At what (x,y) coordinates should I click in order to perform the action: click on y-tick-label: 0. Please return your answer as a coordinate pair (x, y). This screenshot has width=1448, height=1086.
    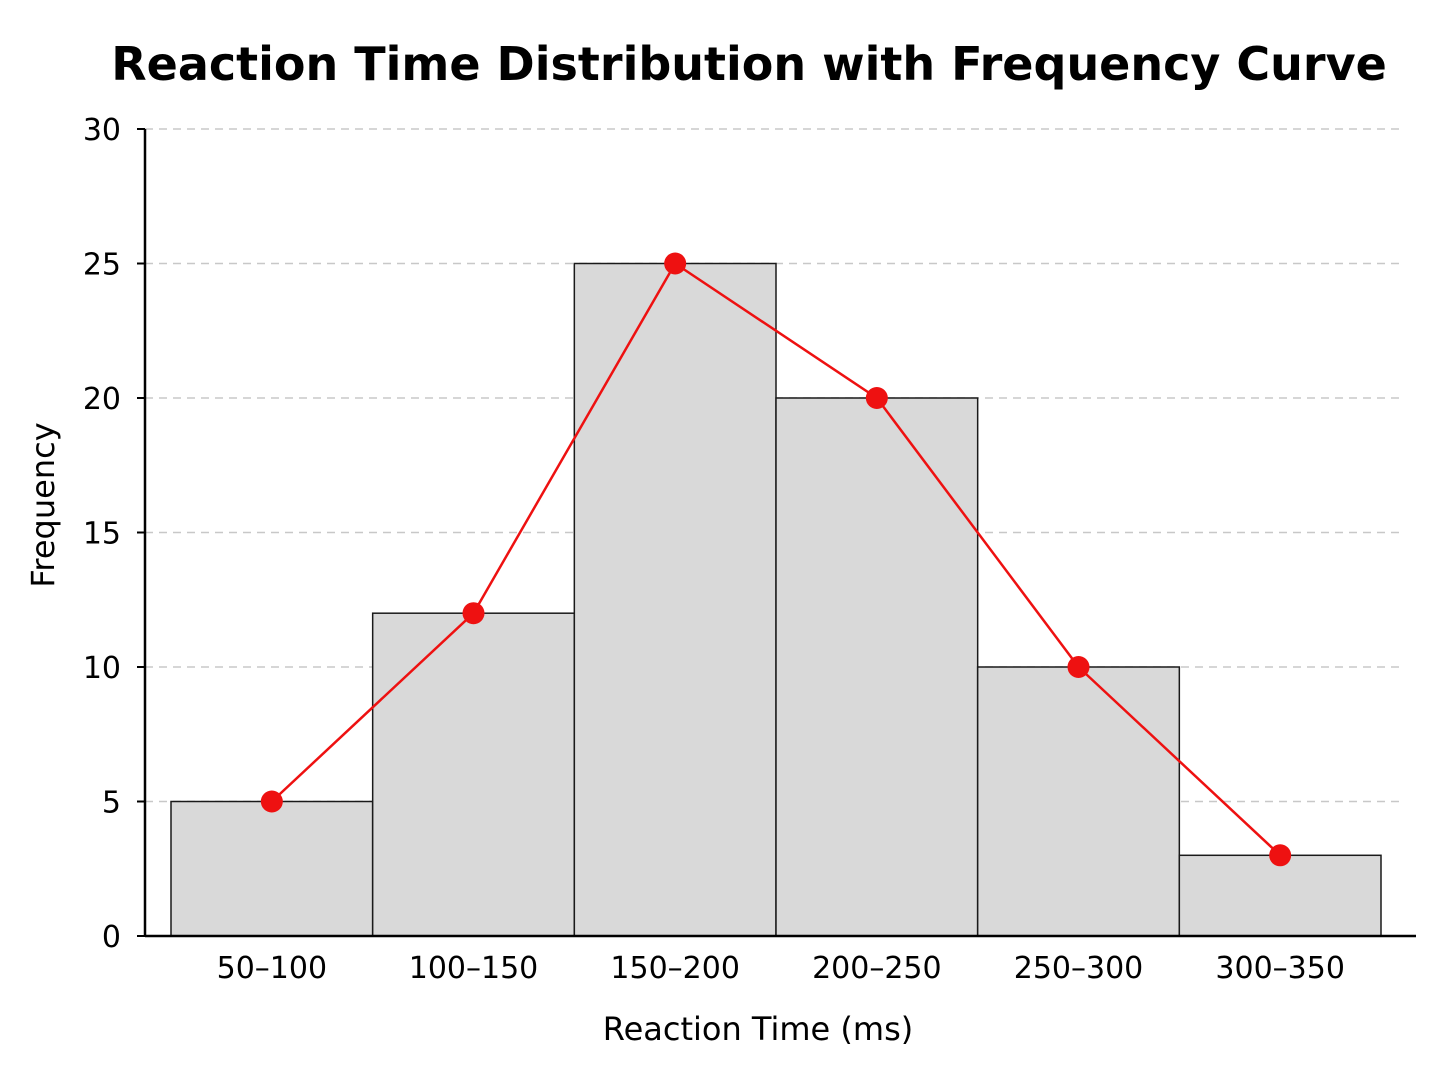
    Looking at the image, I should click on (111, 937).